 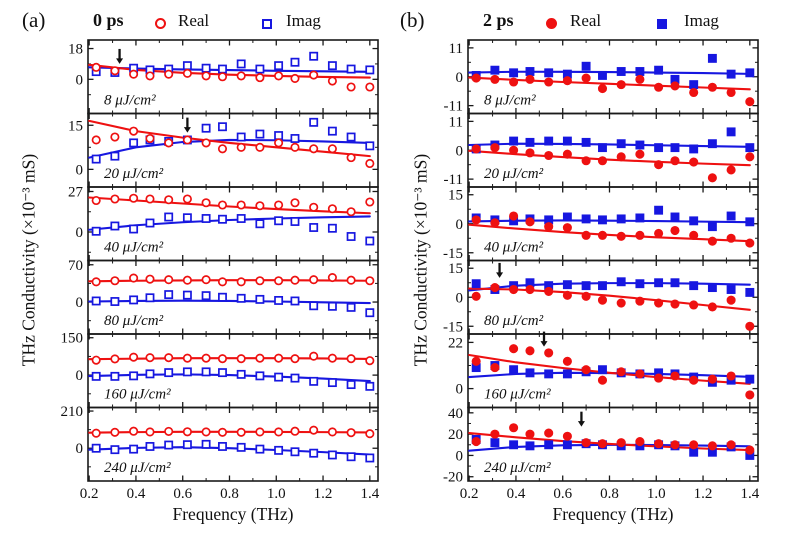 What do you see at coordinates (455, 196) in the screenshot?
I see `y-tick-label: 15` at bounding box center [455, 196].